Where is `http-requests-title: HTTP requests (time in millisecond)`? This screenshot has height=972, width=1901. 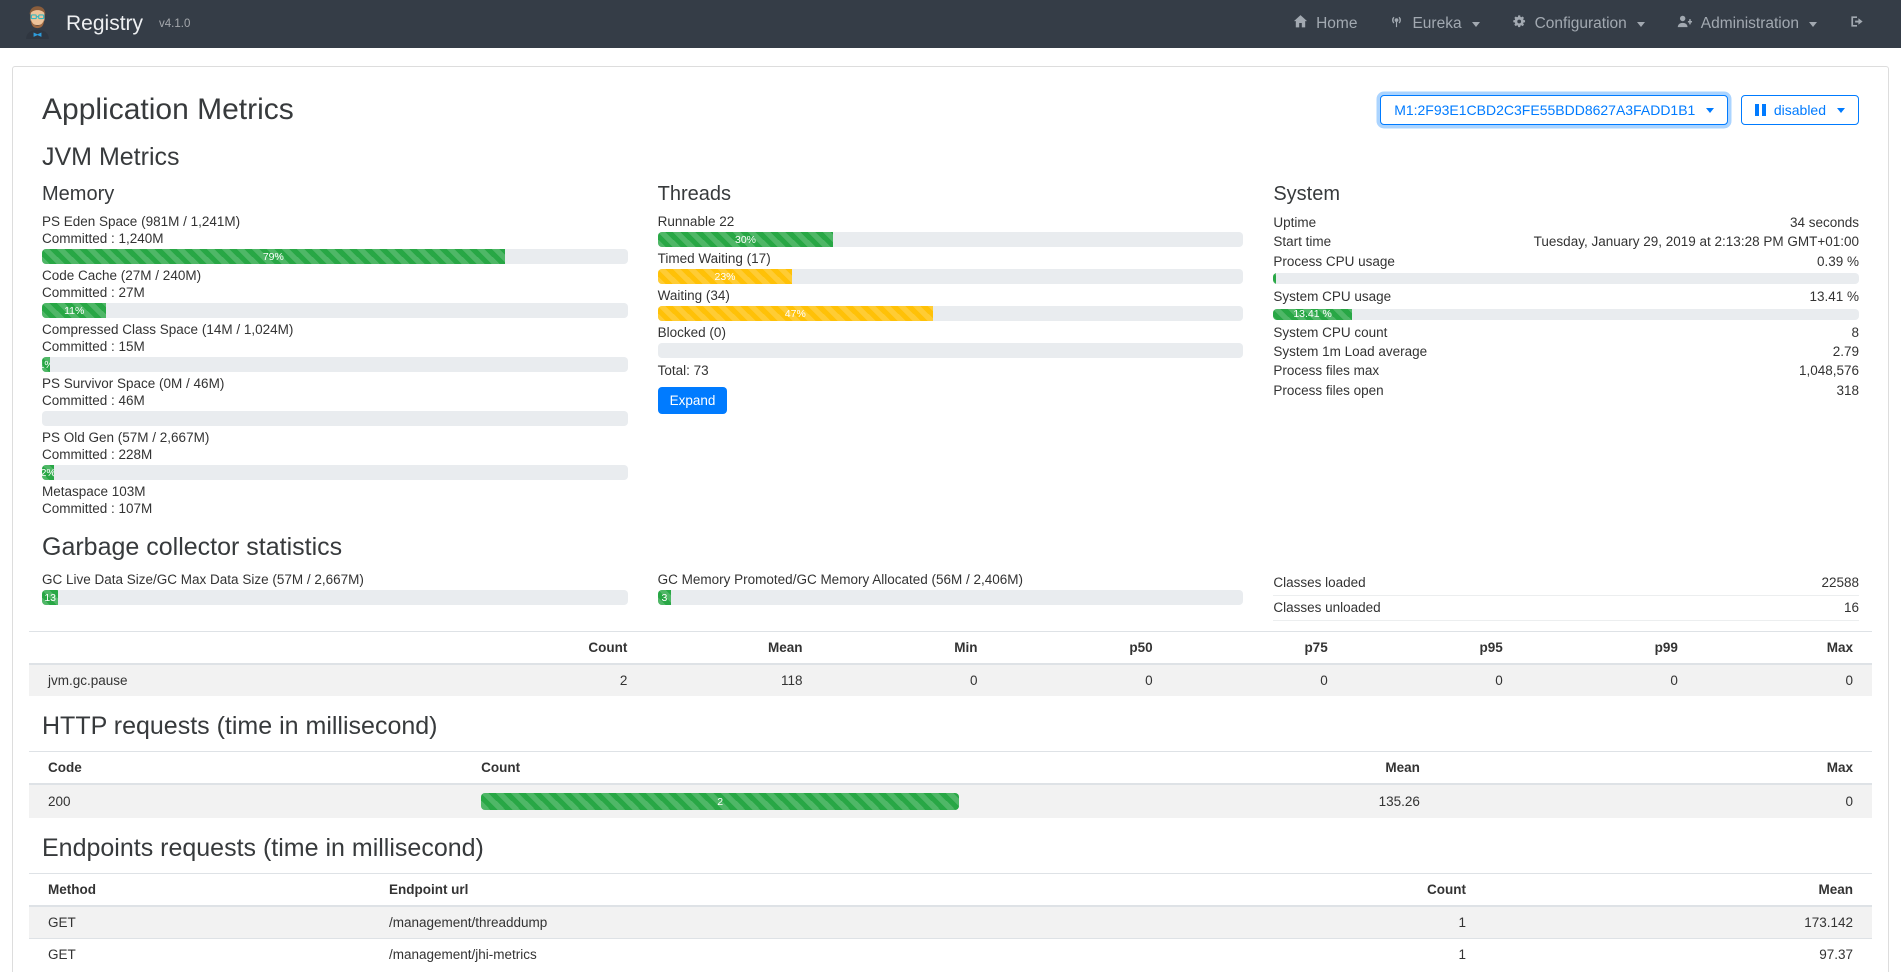
http-requests-title: HTTP requests (time in millisecond) is located at coordinates (240, 726).